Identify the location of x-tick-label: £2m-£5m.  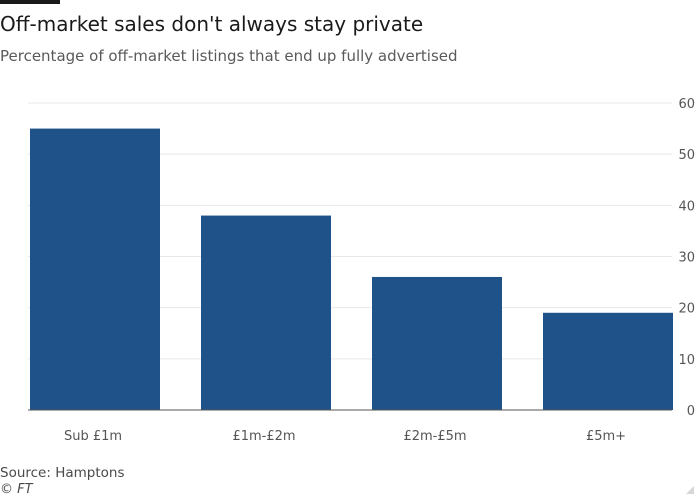
(434, 436).